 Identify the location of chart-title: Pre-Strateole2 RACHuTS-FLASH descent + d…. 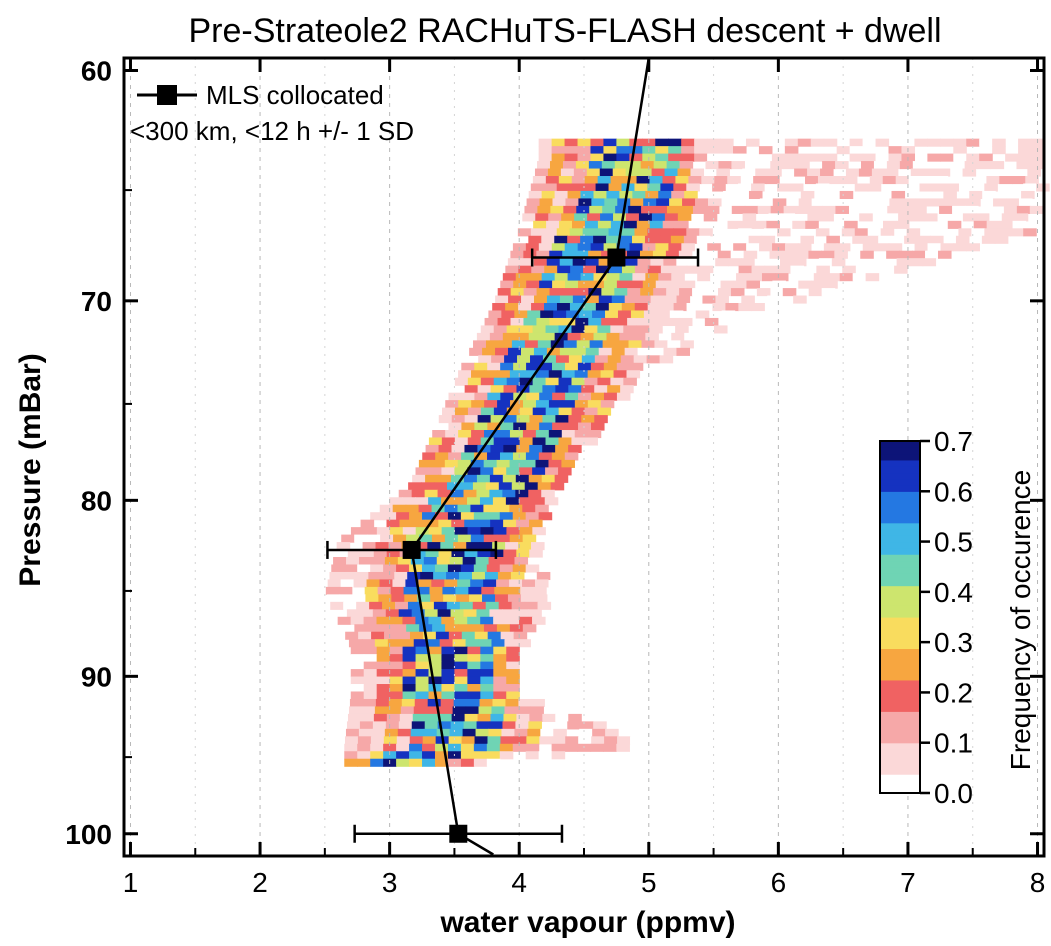
(564, 31).